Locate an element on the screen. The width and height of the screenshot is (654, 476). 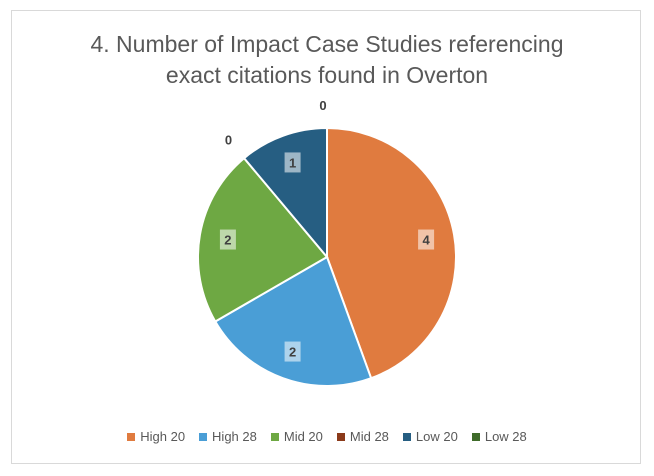
legend-label-mid-28: Mid 28 is located at coordinates (369, 436).